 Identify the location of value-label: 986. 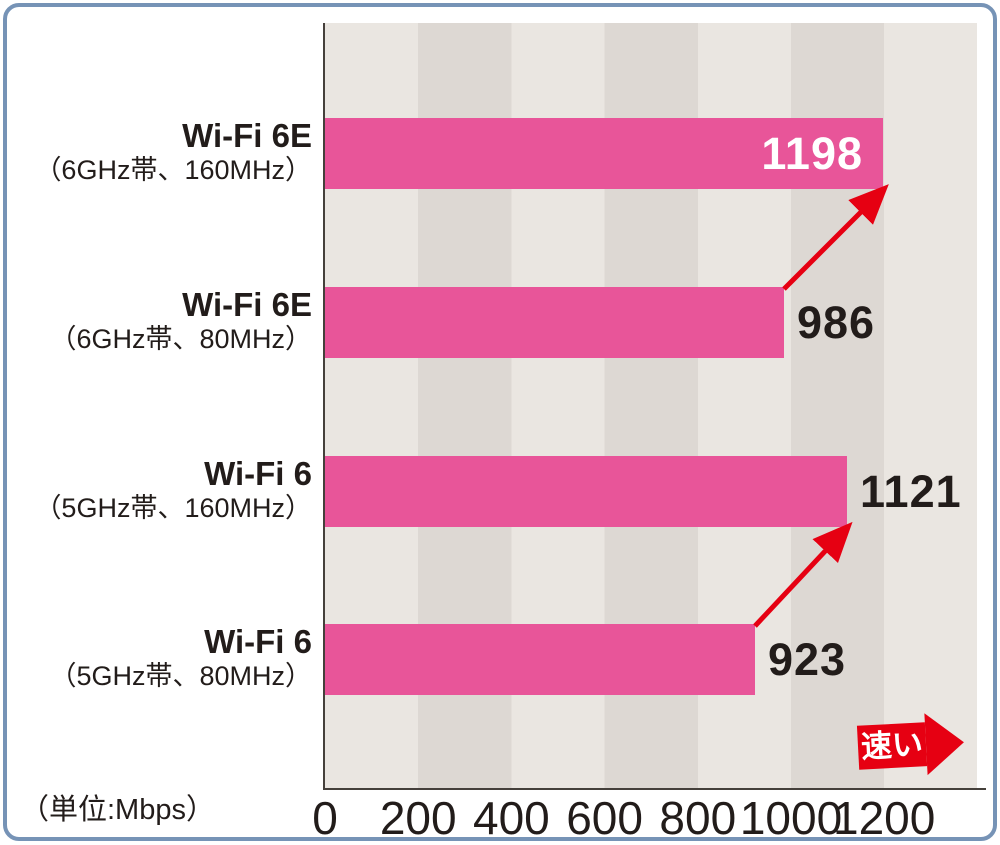
(836, 322).